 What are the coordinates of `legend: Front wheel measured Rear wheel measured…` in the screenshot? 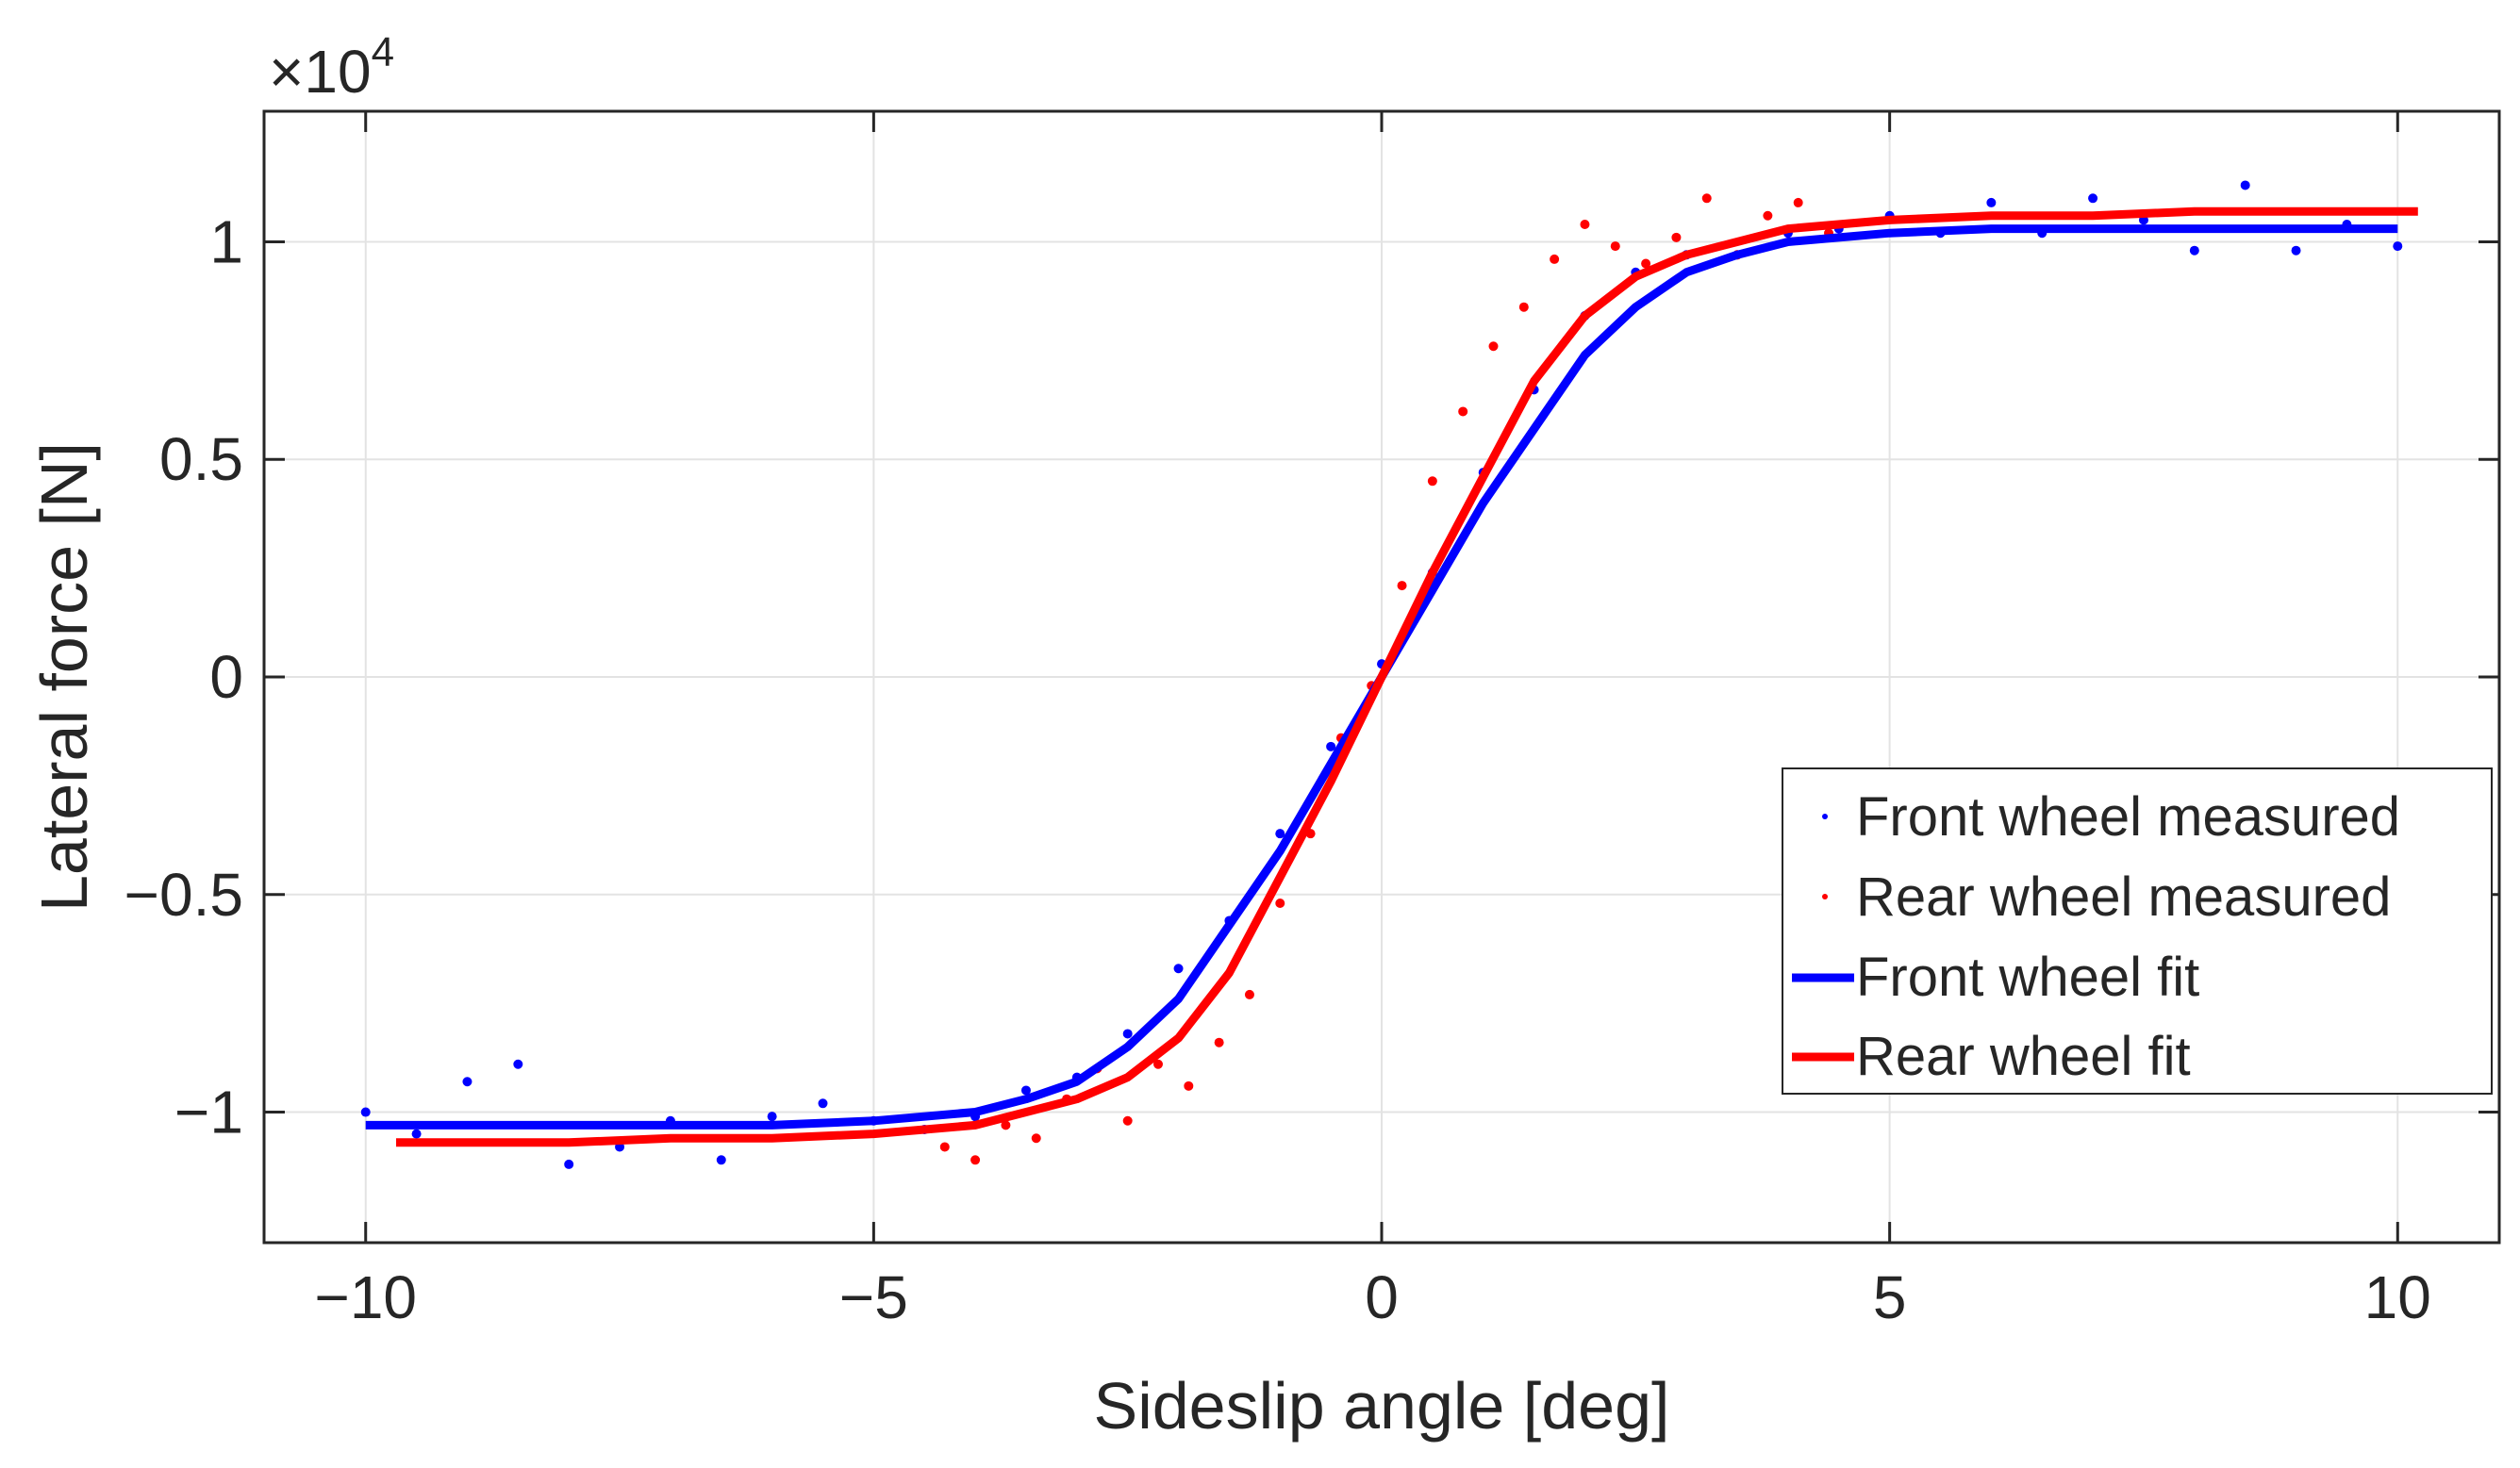 It's located at (2138, 931).